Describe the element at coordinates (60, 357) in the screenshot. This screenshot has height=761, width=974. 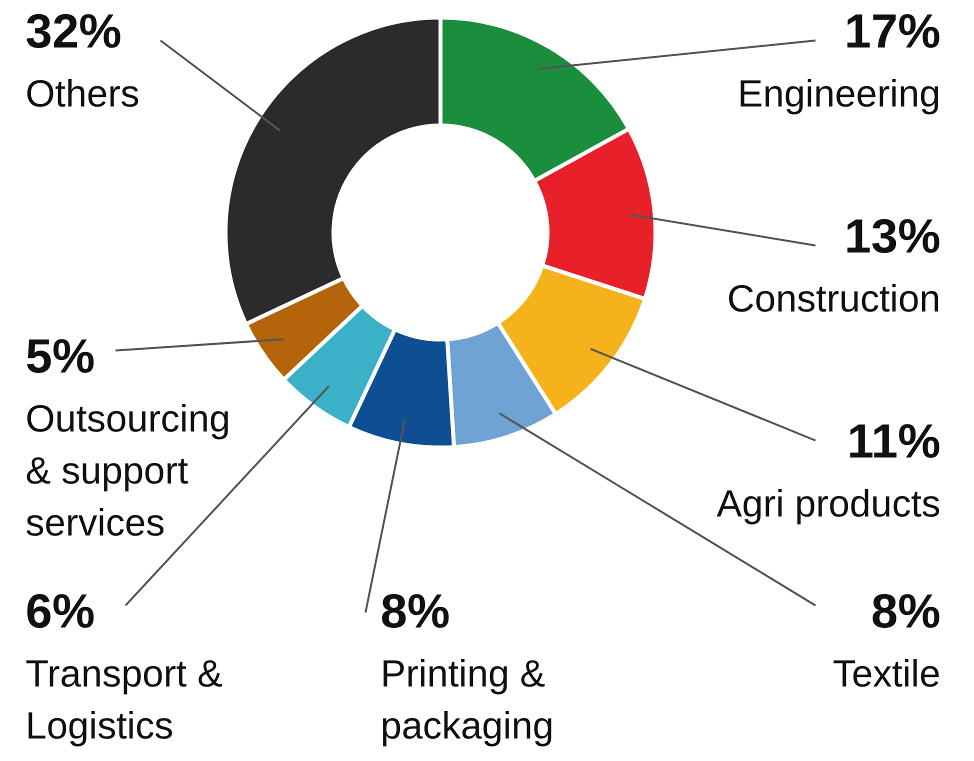
I see `data-label: 5%` at that location.